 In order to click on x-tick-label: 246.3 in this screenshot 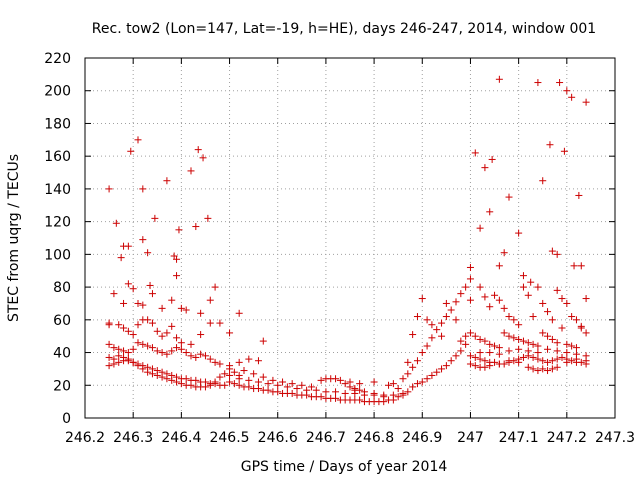, I will do `click(133, 438)`.